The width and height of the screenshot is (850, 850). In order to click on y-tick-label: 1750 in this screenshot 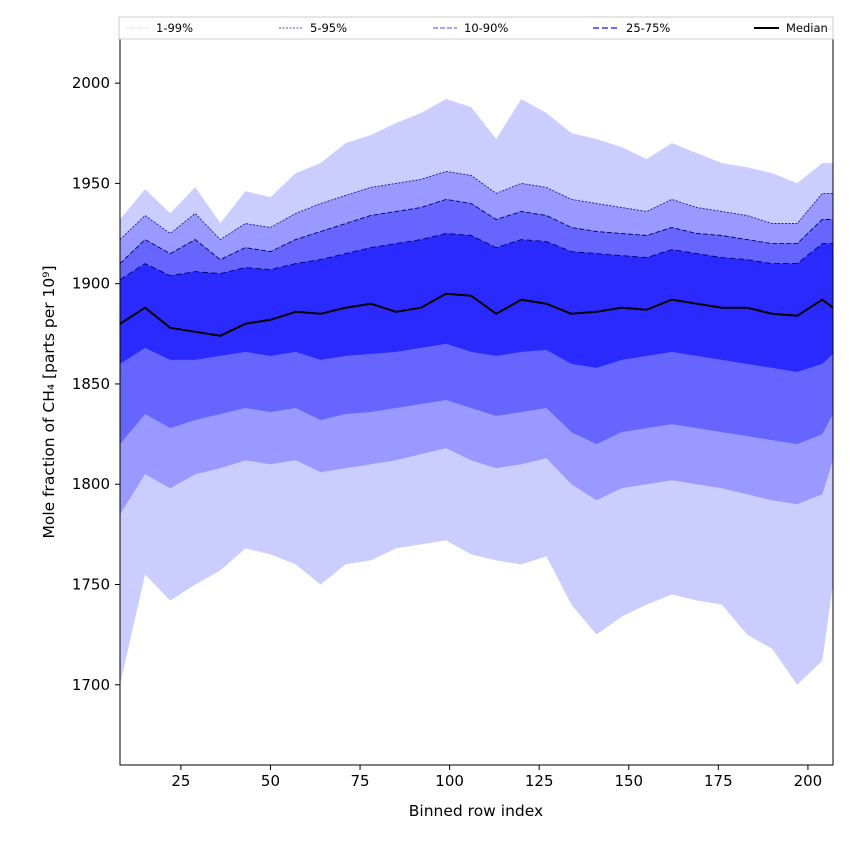, I will do `click(91, 585)`.